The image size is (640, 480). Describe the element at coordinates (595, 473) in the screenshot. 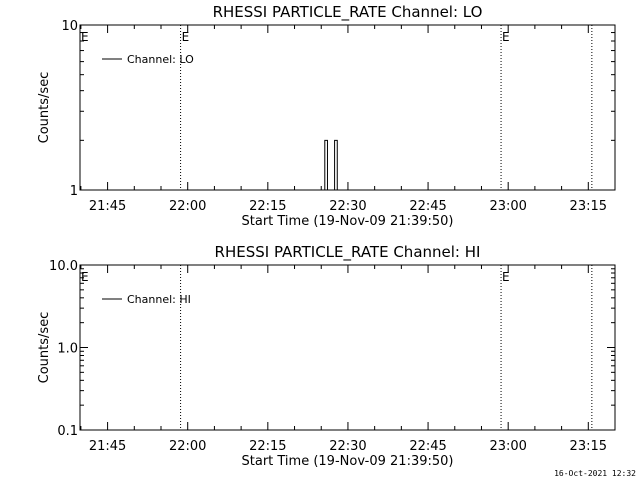

I see `timestamp-footer: 16-Oct-2021 12:32` at that location.